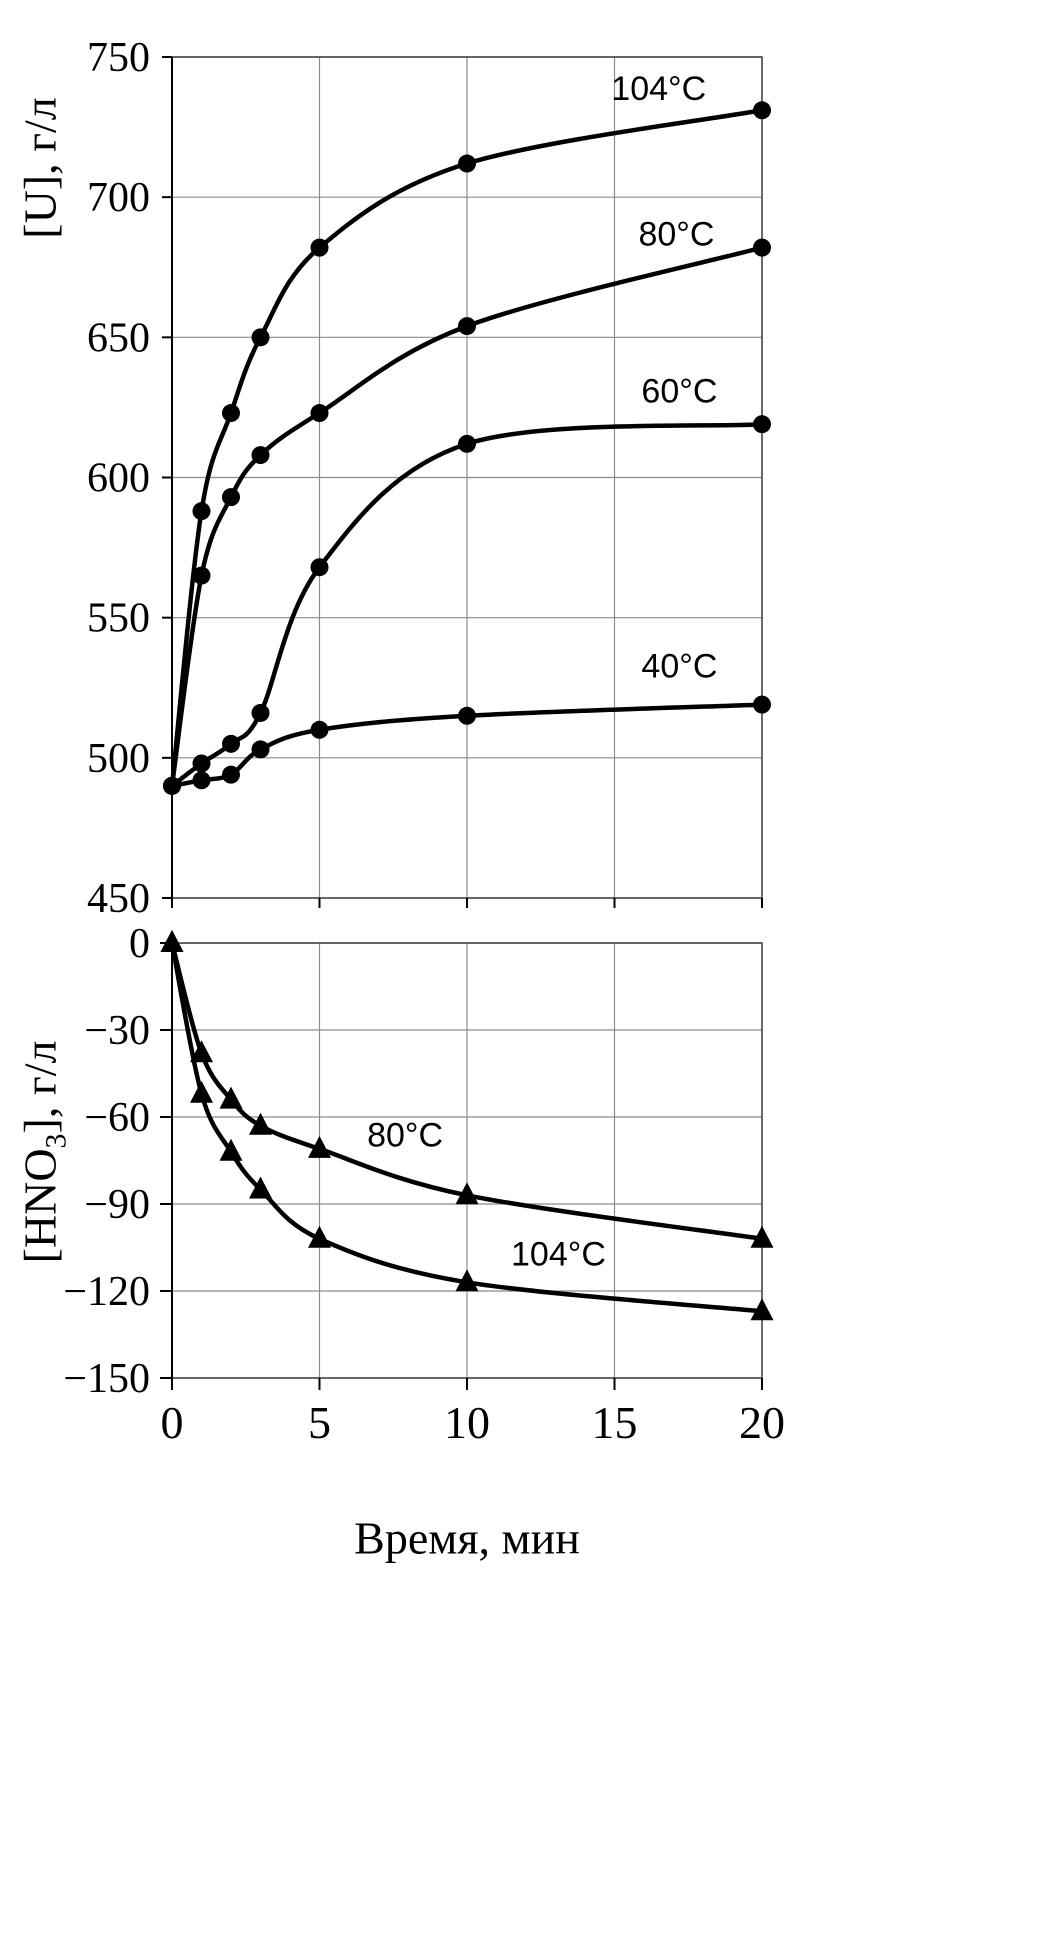 The height and width of the screenshot is (1958, 1039). What do you see at coordinates (106, 1292) in the screenshot?
I see `y-tick-label: −120` at bounding box center [106, 1292].